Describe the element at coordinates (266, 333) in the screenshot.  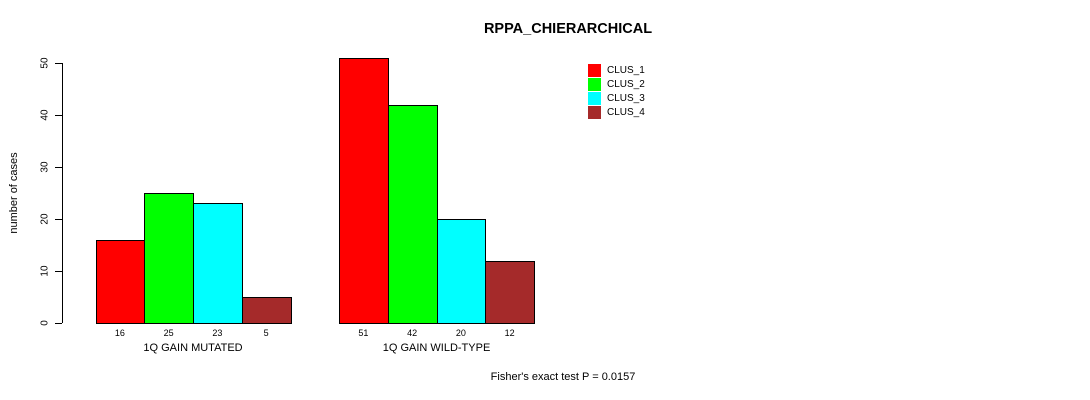
I see `bar-value-label: 5` at that location.